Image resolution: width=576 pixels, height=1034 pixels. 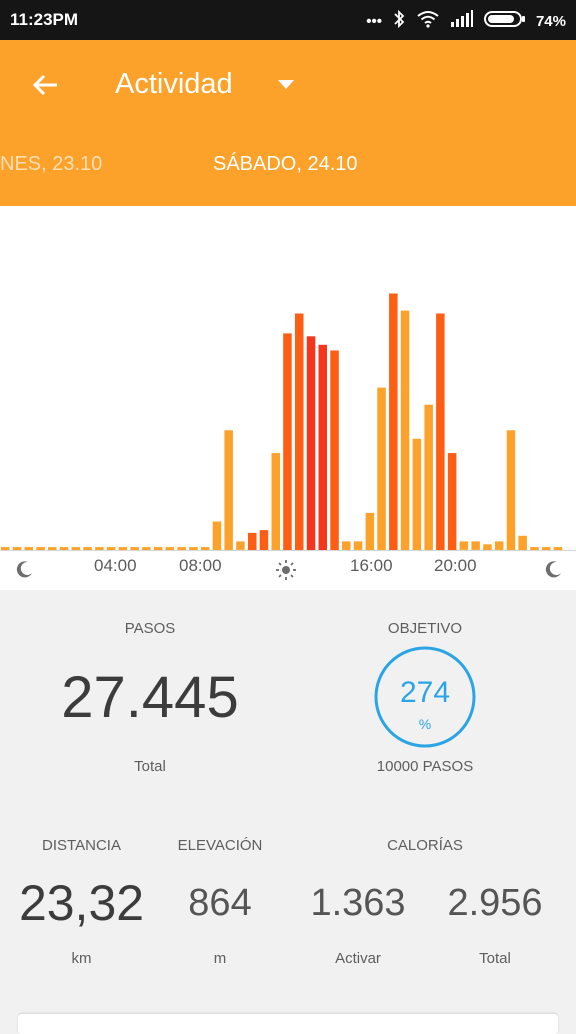 What do you see at coordinates (374, 21) in the screenshot?
I see `more-icon: •••` at bounding box center [374, 21].